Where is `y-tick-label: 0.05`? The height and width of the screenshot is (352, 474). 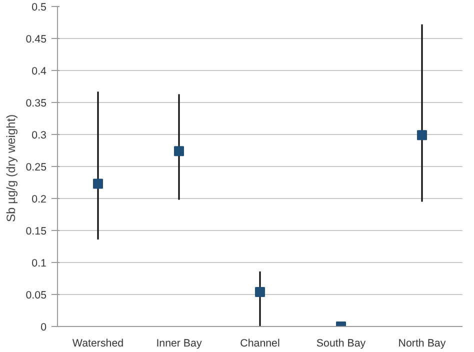 y-tick-label: 0.05 is located at coordinates (36, 296).